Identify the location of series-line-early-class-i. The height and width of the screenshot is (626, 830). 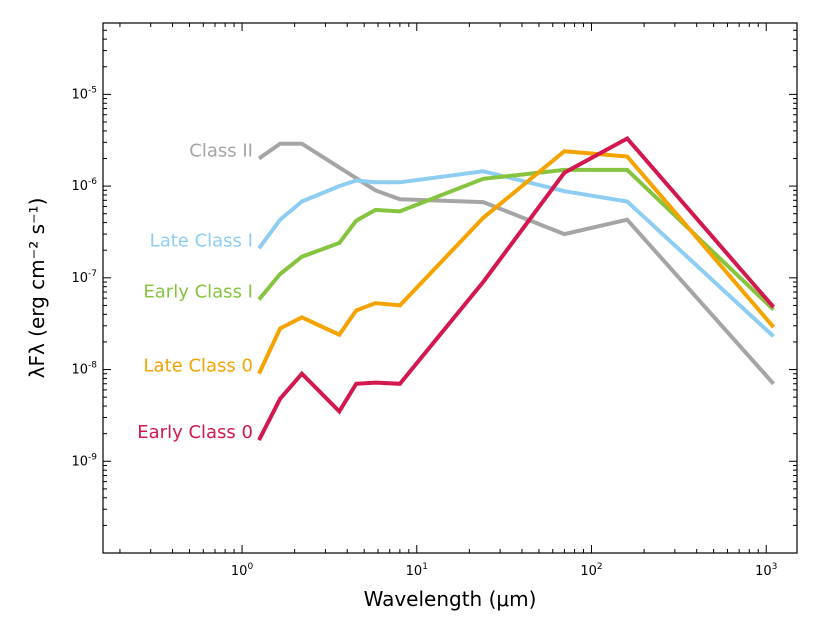
(516, 239).